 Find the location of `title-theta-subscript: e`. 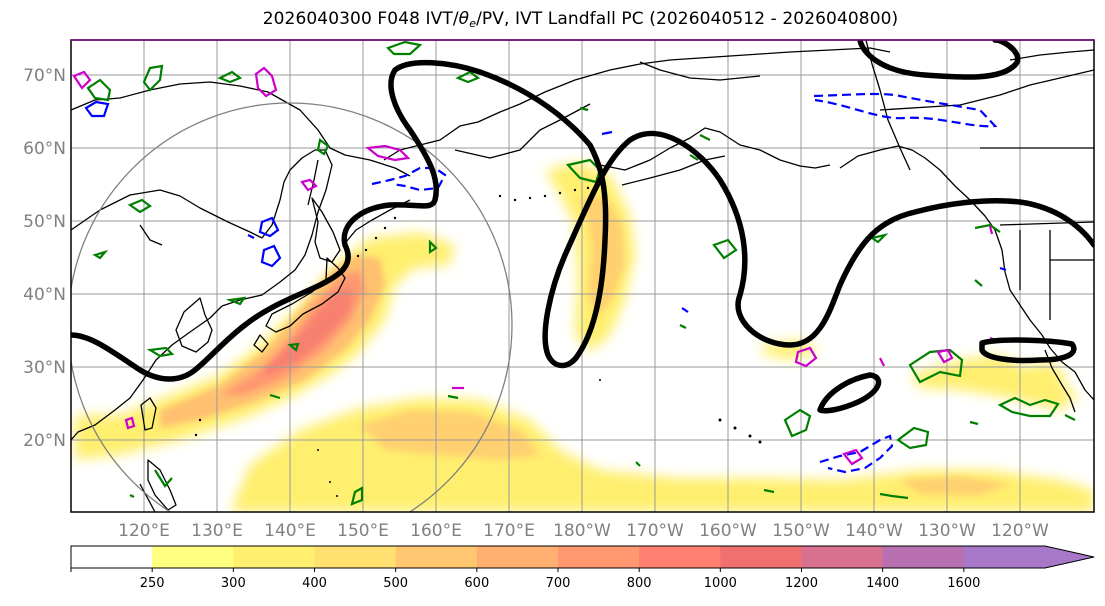

title-theta-subscript: e is located at coordinates (473, 23).